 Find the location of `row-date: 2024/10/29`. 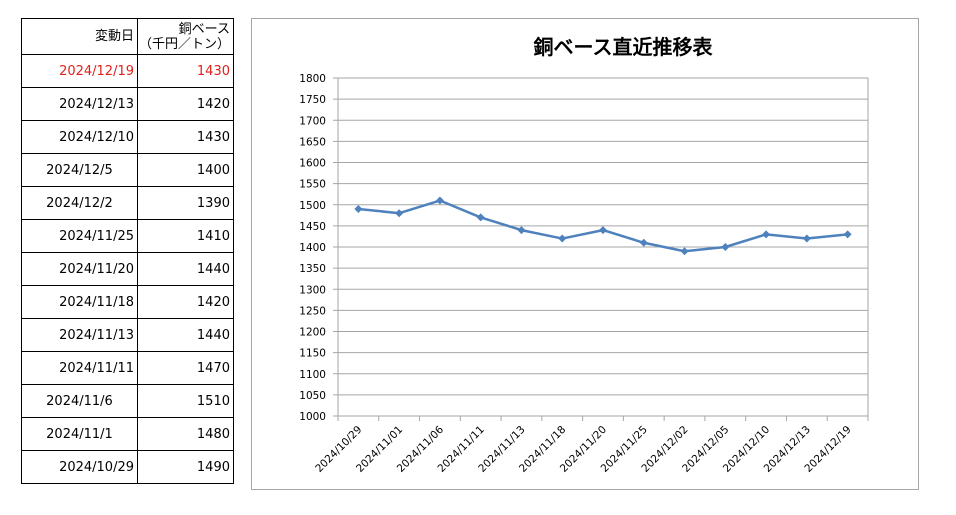

row-date: 2024/10/29 is located at coordinates (79, 467).